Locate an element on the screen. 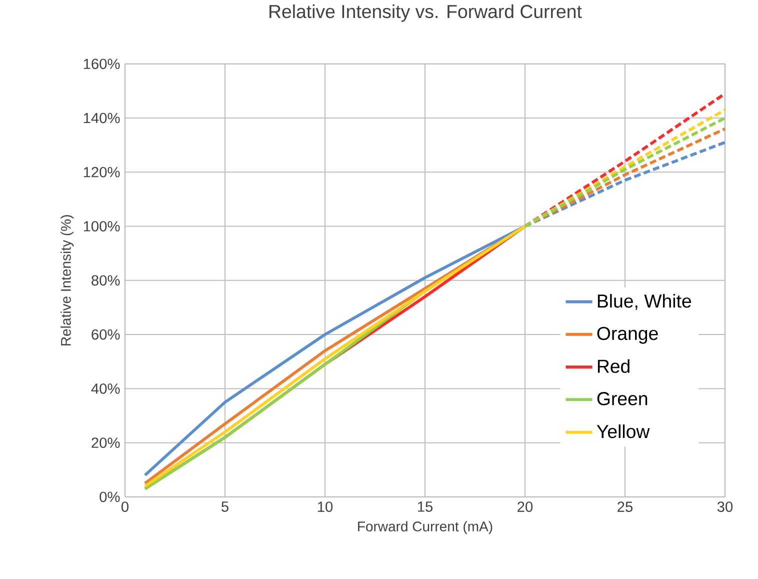  y-tick-label: 60% is located at coordinates (106, 334).